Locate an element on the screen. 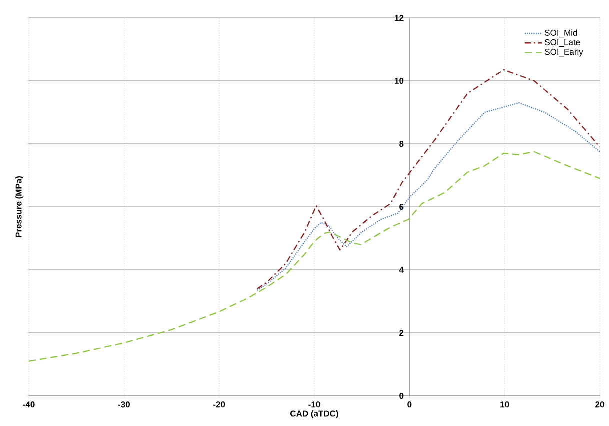 The height and width of the screenshot is (426, 609). y-tick-label: 2 is located at coordinates (402, 333).